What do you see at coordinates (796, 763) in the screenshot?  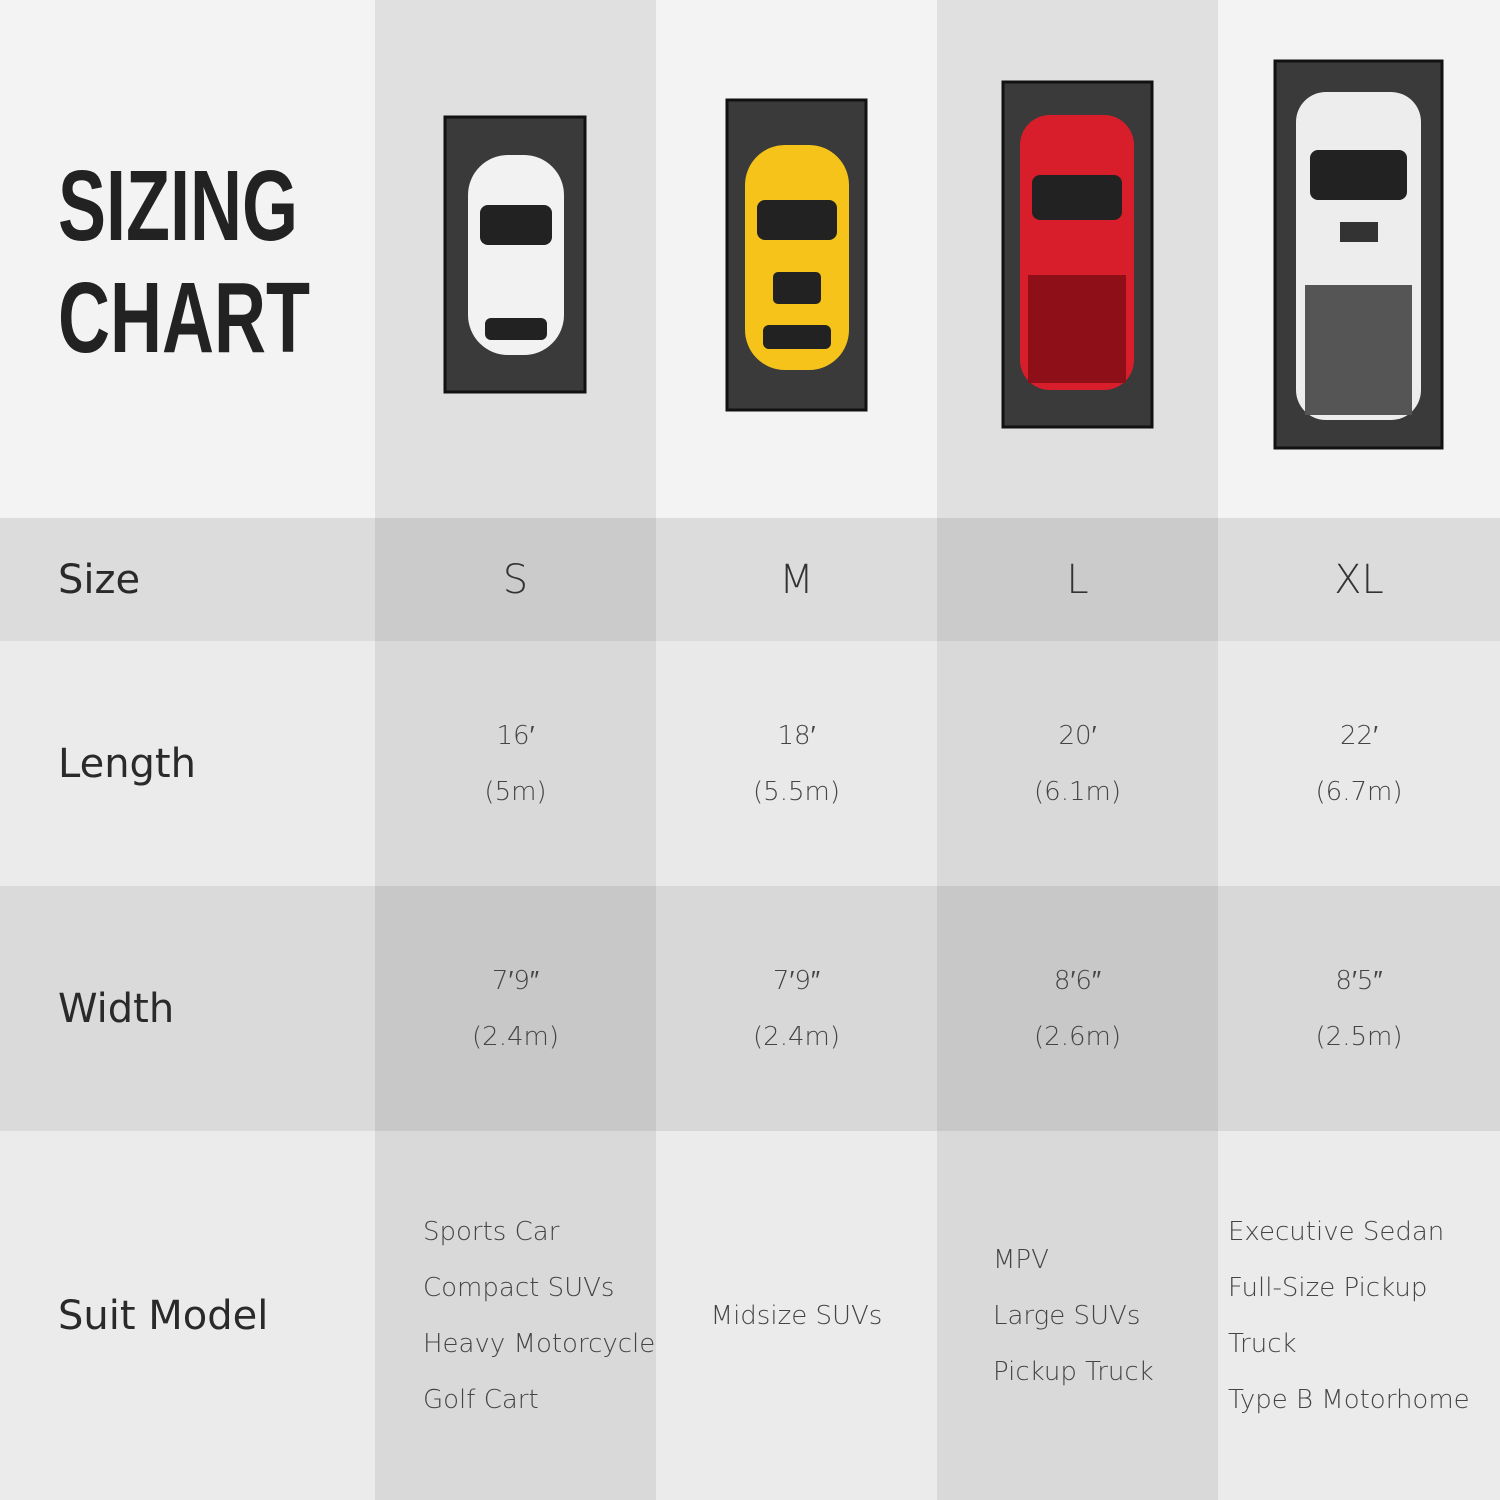 I see `cell: 18′ (5.5m)` at bounding box center [796, 763].